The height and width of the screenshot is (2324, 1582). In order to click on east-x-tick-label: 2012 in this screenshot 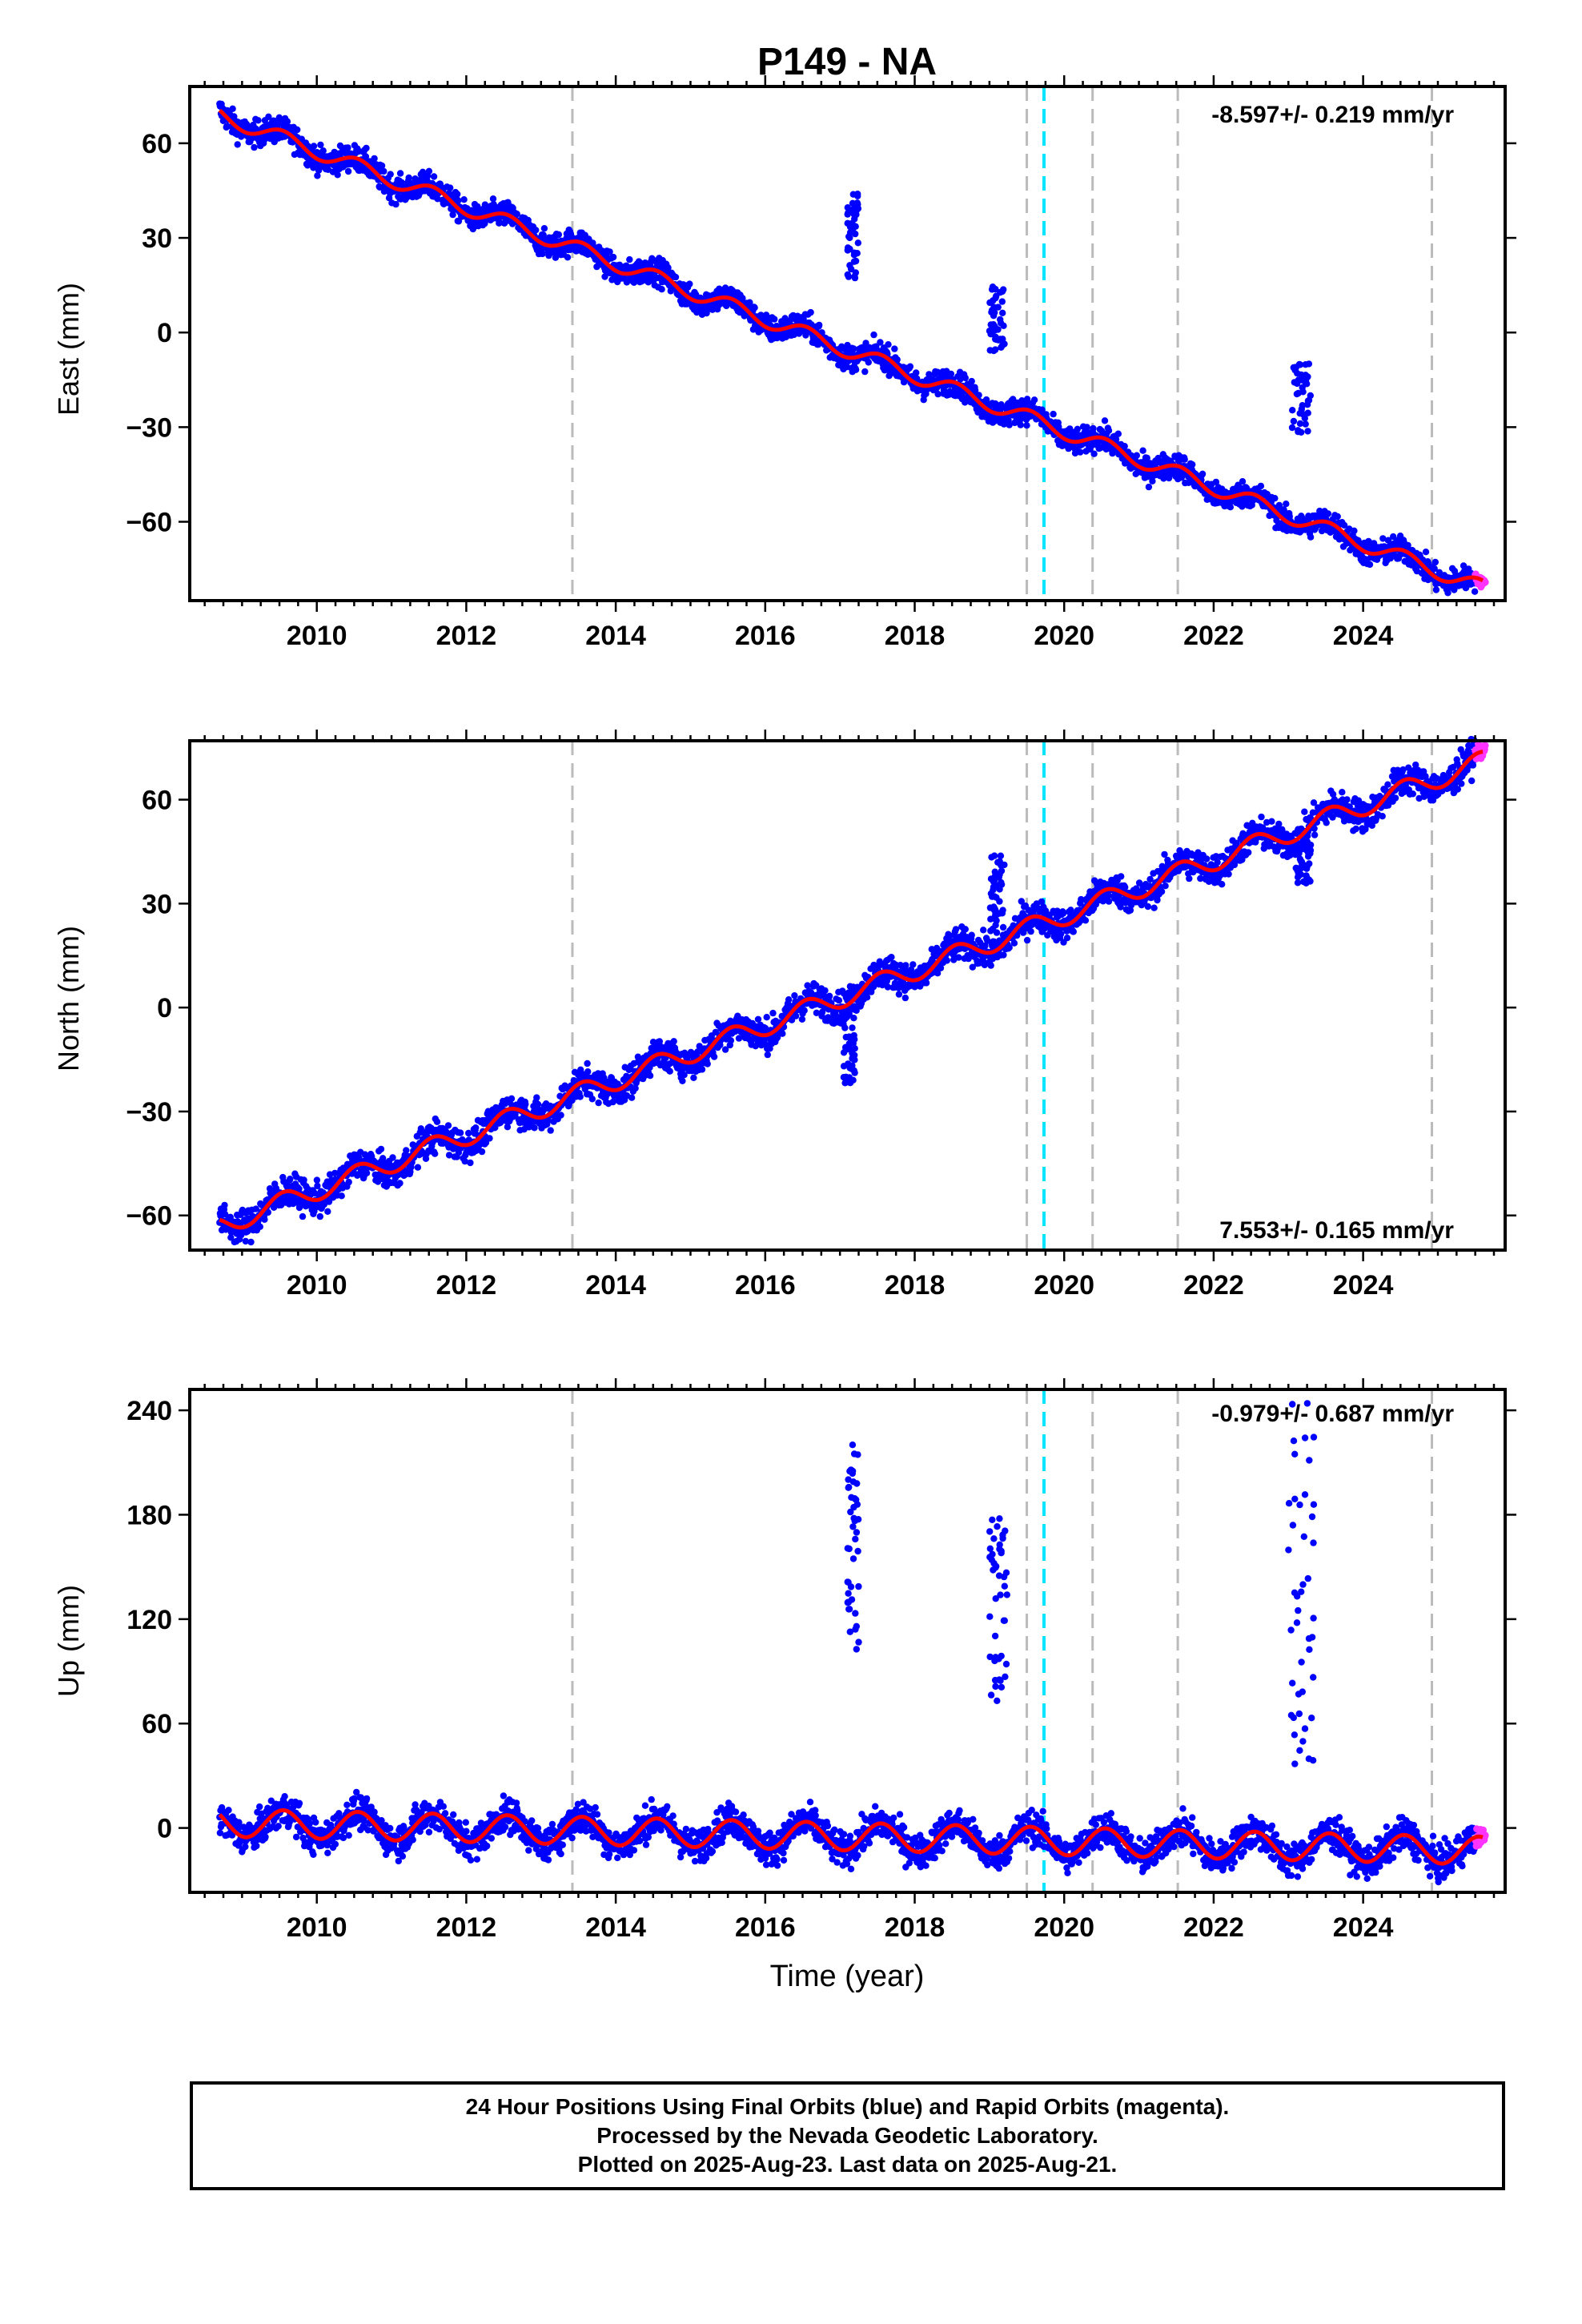, I will do `click(467, 636)`.